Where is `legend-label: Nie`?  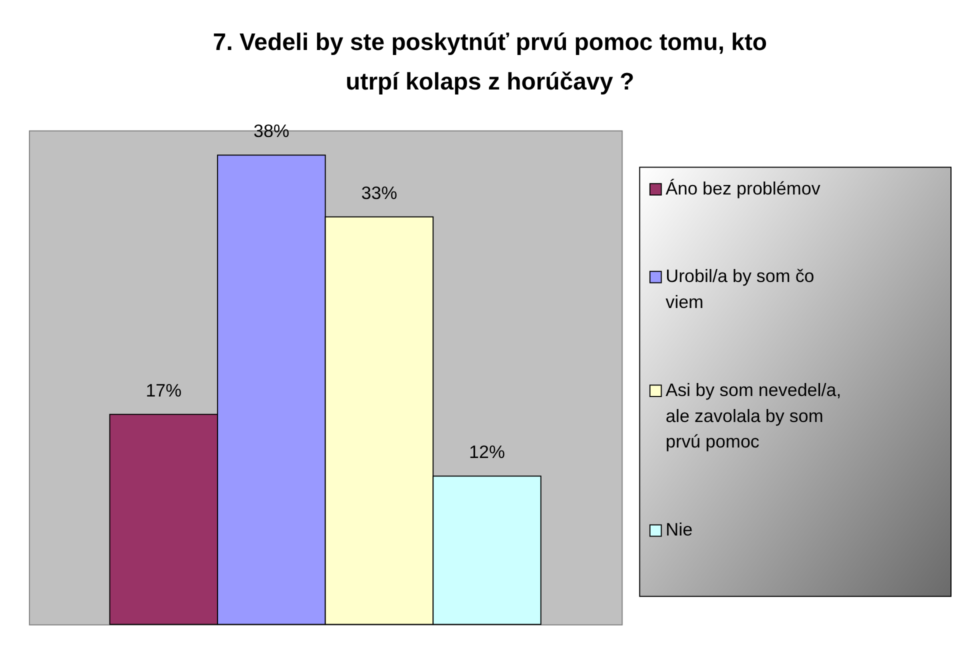 legend-label: Nie is located at coordinates (679, 530).